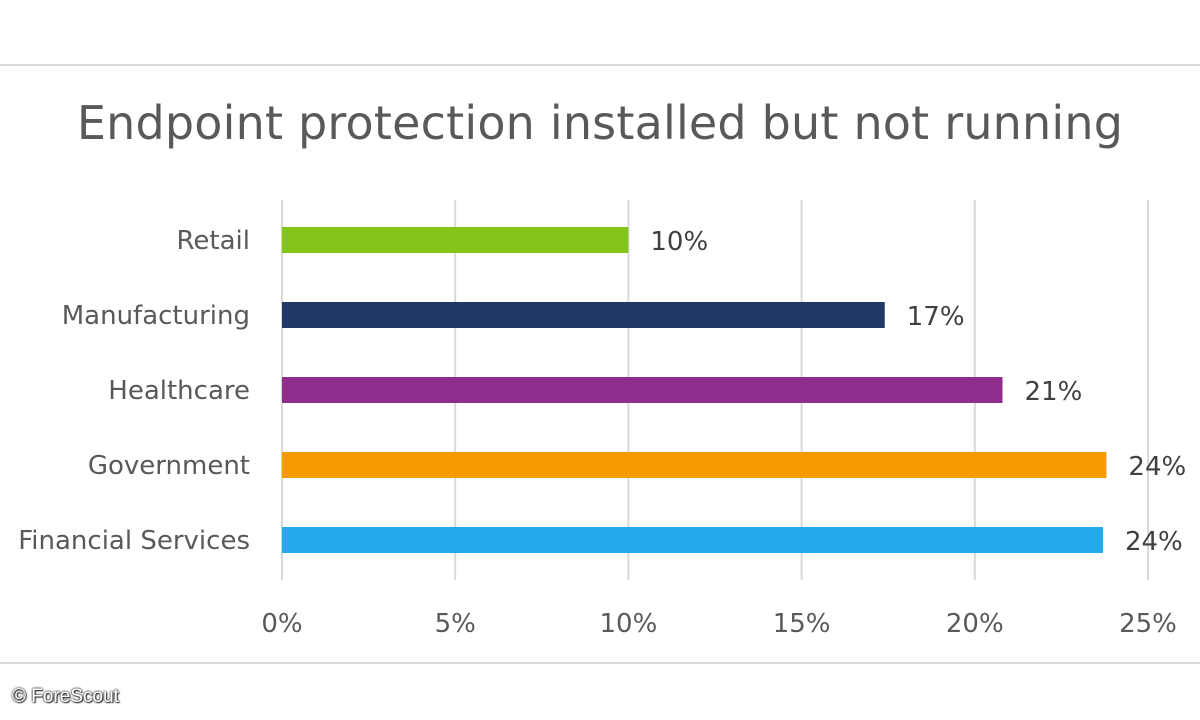 This screenshot has height=720, width=1200. I want to click on top-divider, so click(600, 65).